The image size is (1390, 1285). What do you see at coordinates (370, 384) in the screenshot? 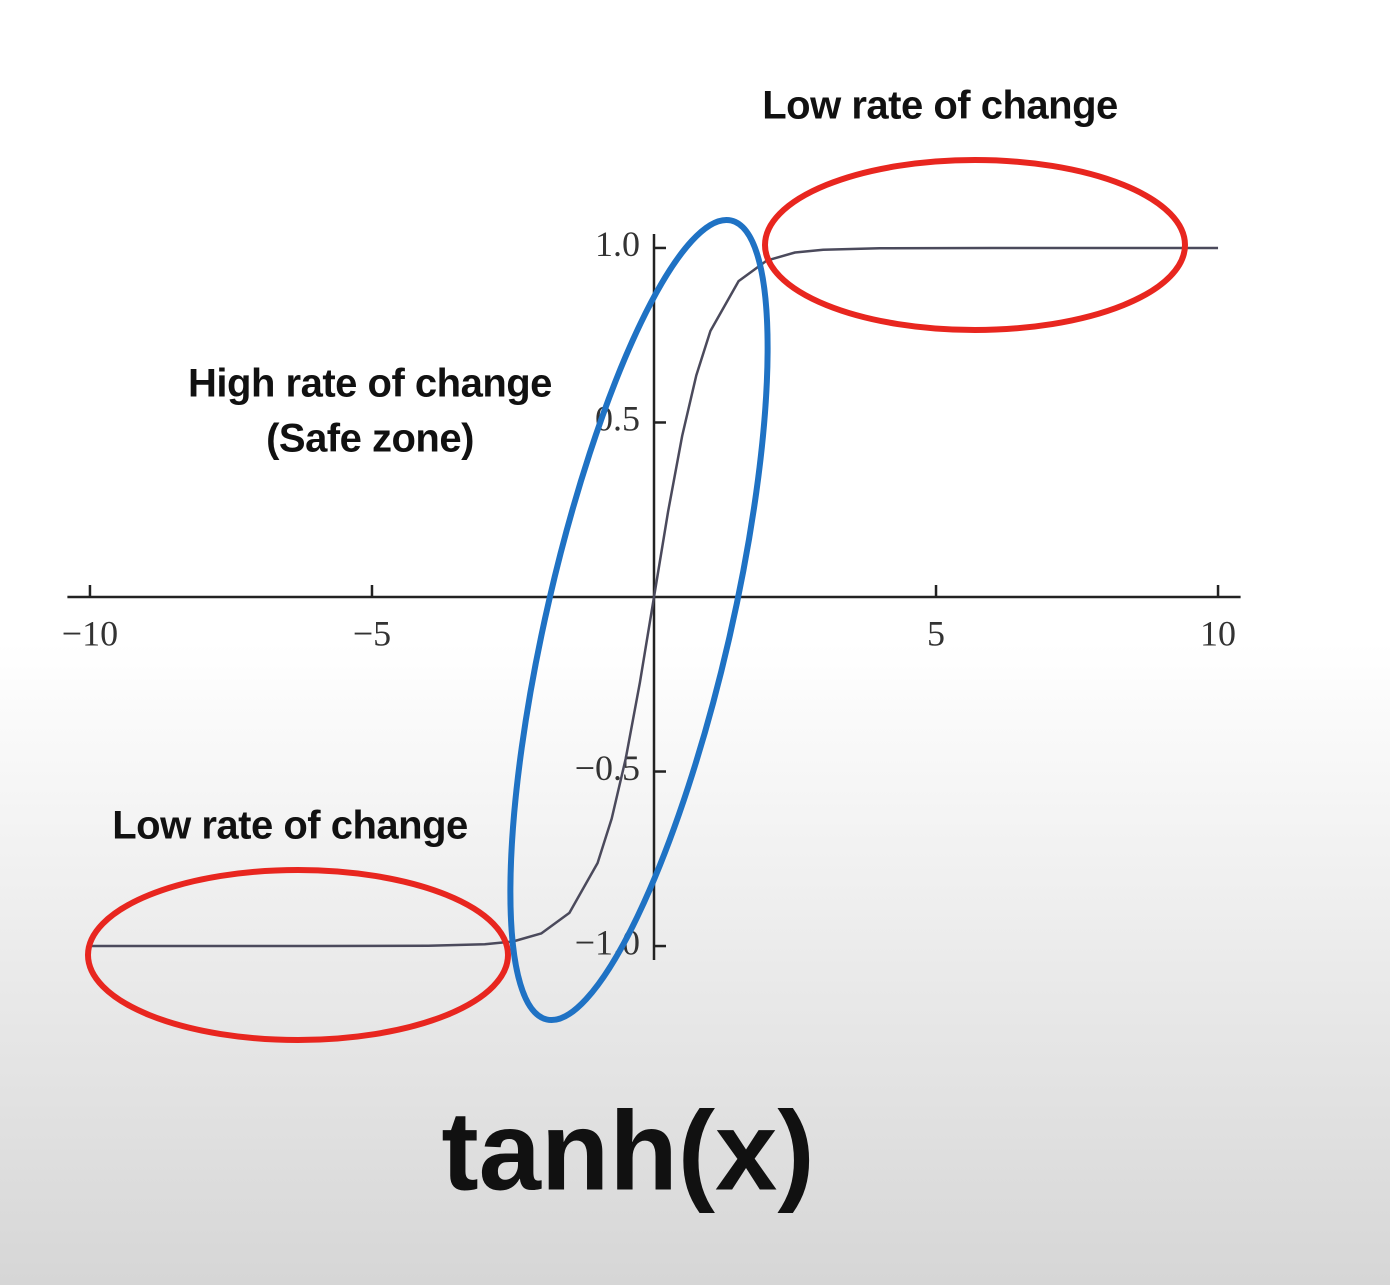
I see `annotation: High rate of change` at bounding box center [370, 384].